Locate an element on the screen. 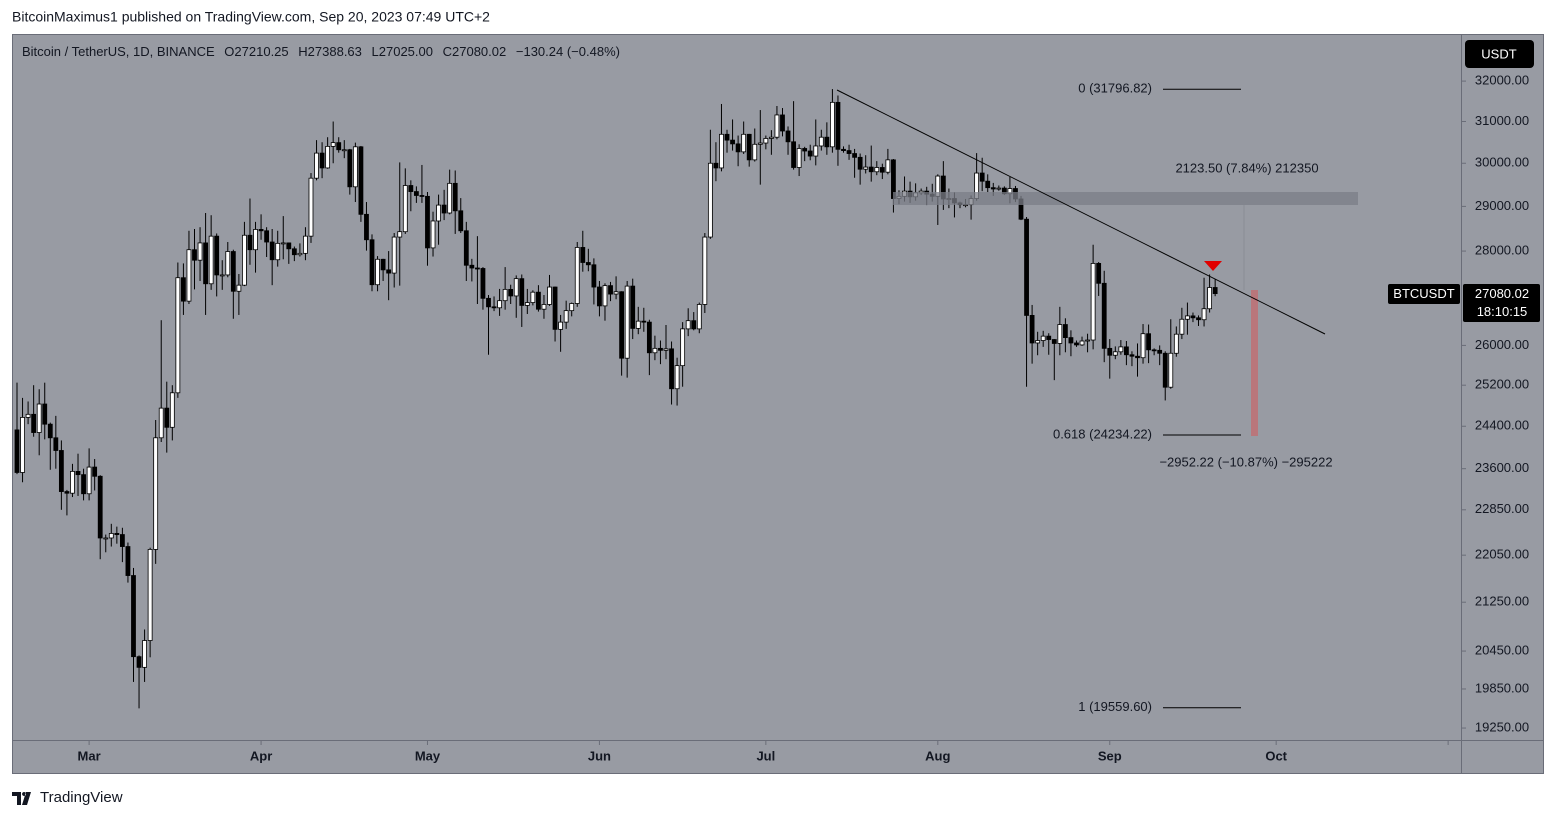  brand-logo is located at coordinates (21, 798).